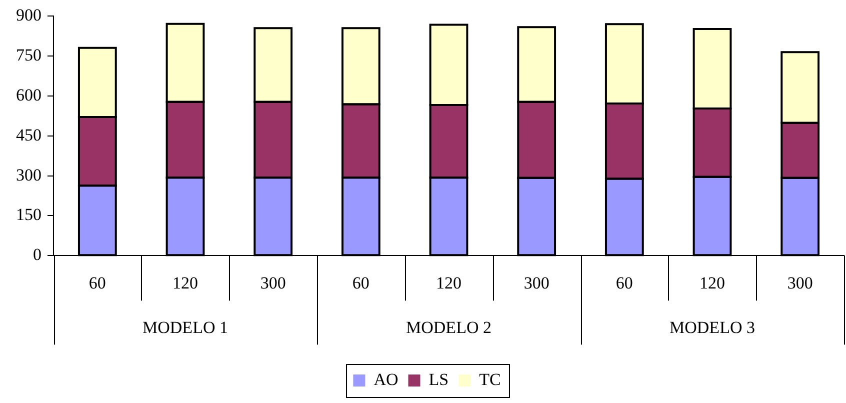 The height and width of the screenshot is (403, 846). Describe the element at coordinates (29, 55) in the screenshot. I see `y-tick-label: 750` at that location.